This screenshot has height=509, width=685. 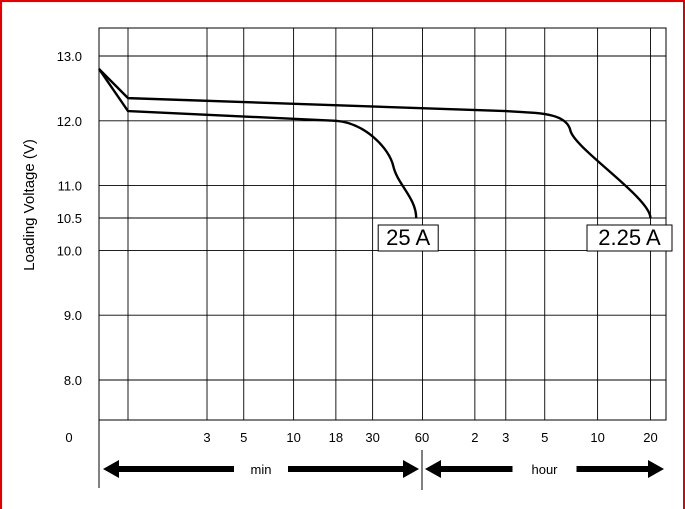 I want to click on x-tick-label: 0, so click(x=68, y=437).